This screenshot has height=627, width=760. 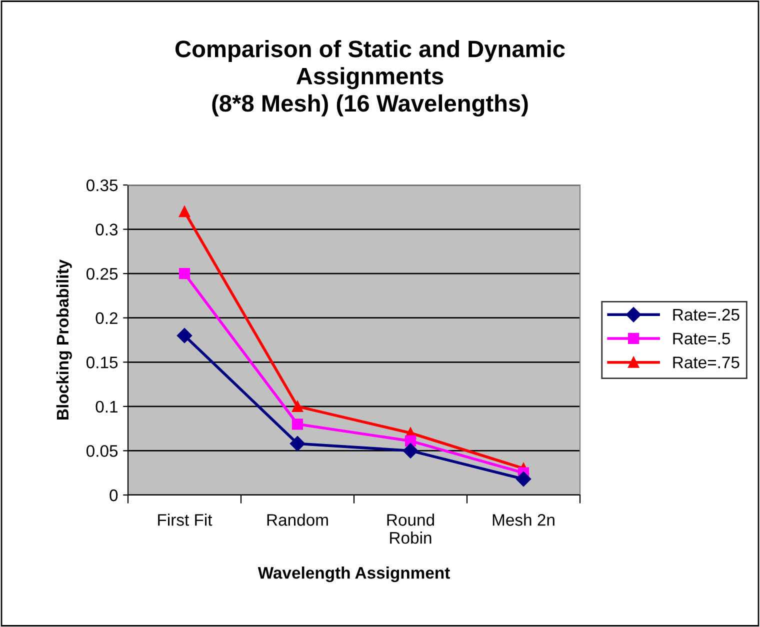 What do you see at coordinates (706, 362) in the screenshot?
I see `legend-label: Rate=.75` at bounding box center [706, 362].